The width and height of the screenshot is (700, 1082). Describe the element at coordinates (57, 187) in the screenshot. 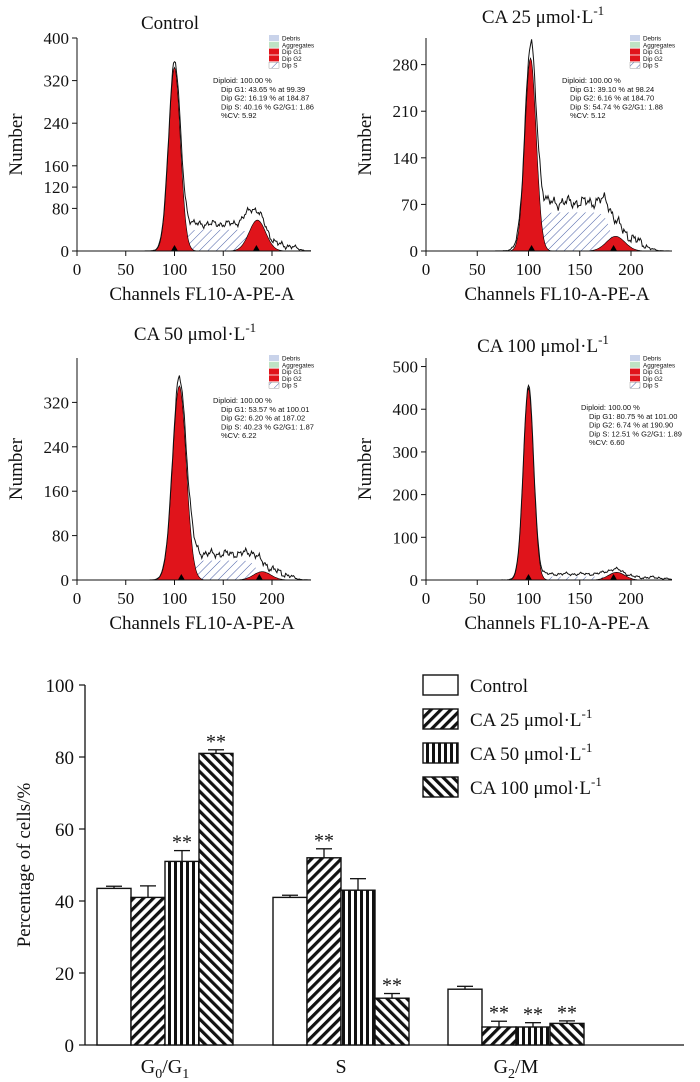

I see `y-tick-label: 120` at that location.